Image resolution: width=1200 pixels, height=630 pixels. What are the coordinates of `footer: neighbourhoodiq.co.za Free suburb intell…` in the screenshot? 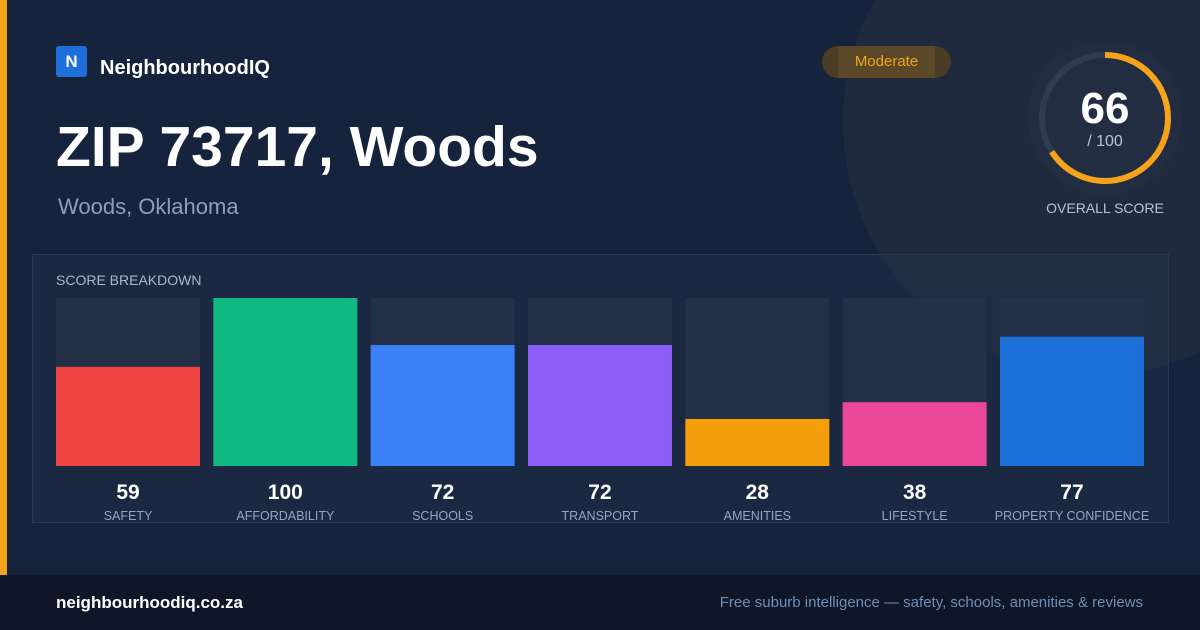 It's located at (600, 602).